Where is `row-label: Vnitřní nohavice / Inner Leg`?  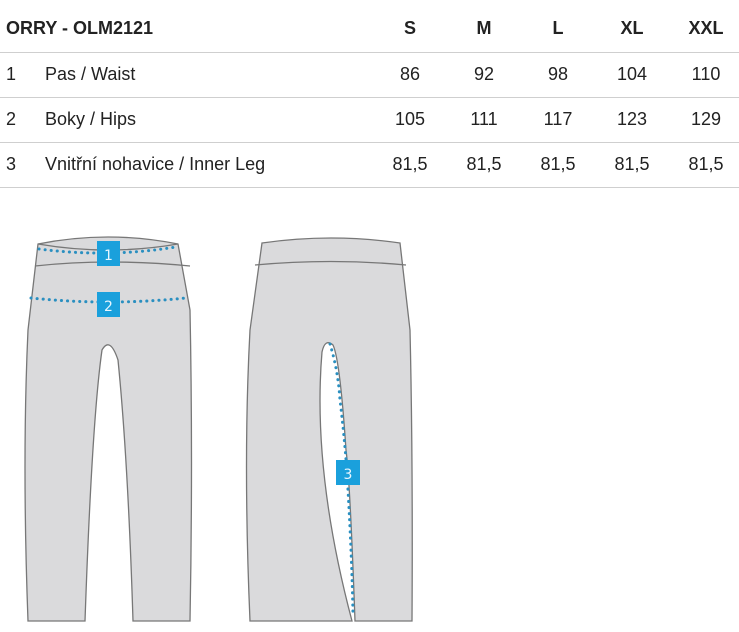 row-label: Vnitřní nohavice / Inner Leg is located at coordinates (155, 164).